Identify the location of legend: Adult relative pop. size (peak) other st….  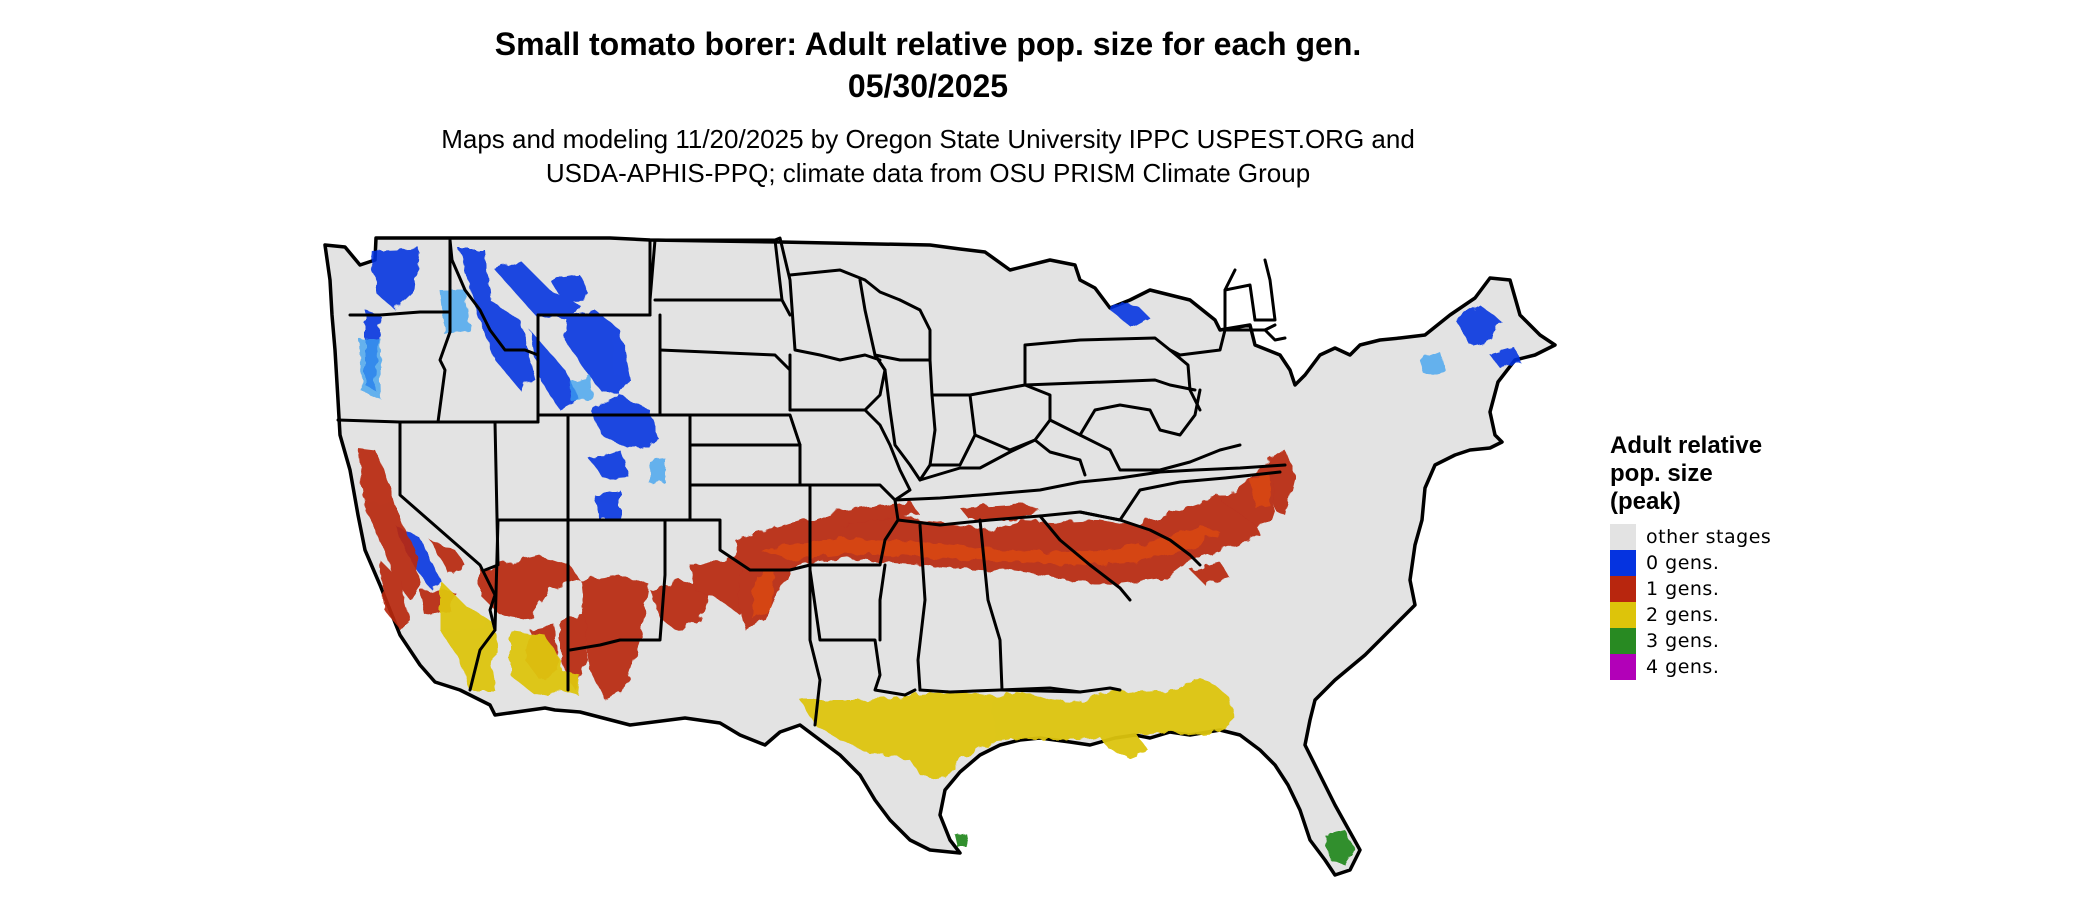
(1690, 556).